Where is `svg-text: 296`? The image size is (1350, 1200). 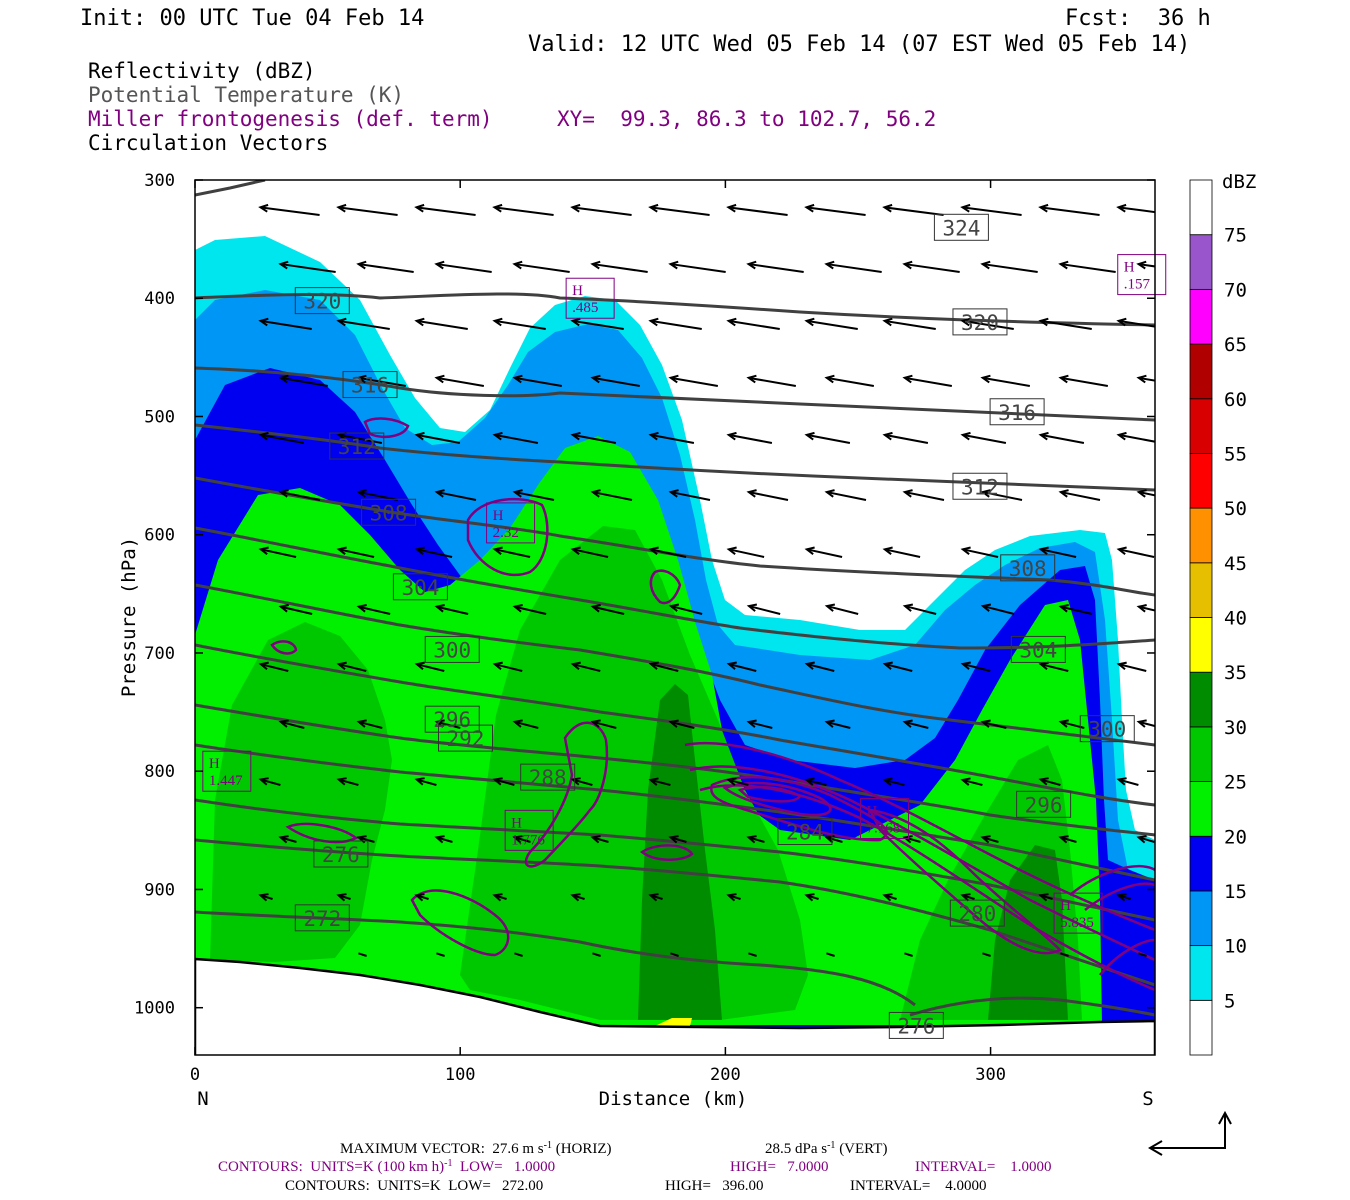
svg-text: 296 is located at coordinates (1044, 805).